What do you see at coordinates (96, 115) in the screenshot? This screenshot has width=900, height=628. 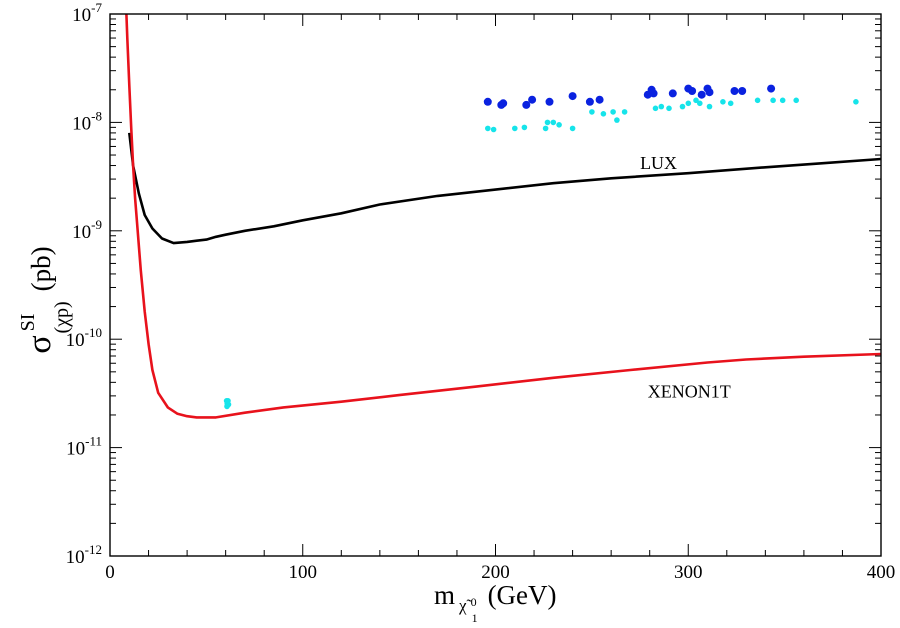 I see `y-tick-label-exponent: -8` at bounding box center [96, 115].